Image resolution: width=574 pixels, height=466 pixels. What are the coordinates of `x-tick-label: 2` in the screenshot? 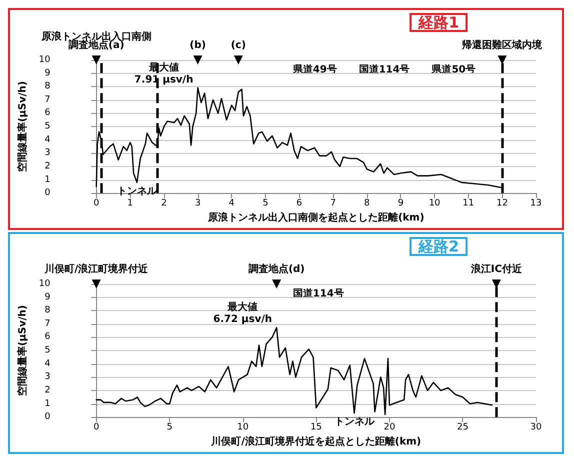 It's located at (164, 203).